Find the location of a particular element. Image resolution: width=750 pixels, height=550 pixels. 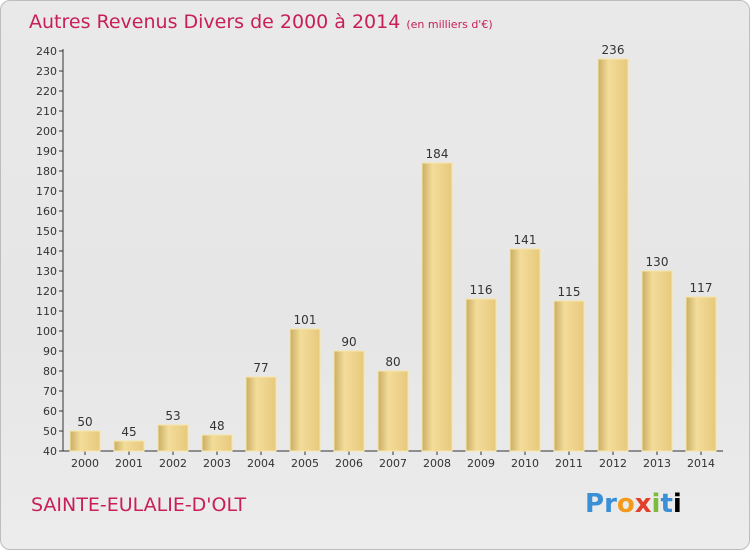

data-label: 101 is located at coordinates (305, 320).